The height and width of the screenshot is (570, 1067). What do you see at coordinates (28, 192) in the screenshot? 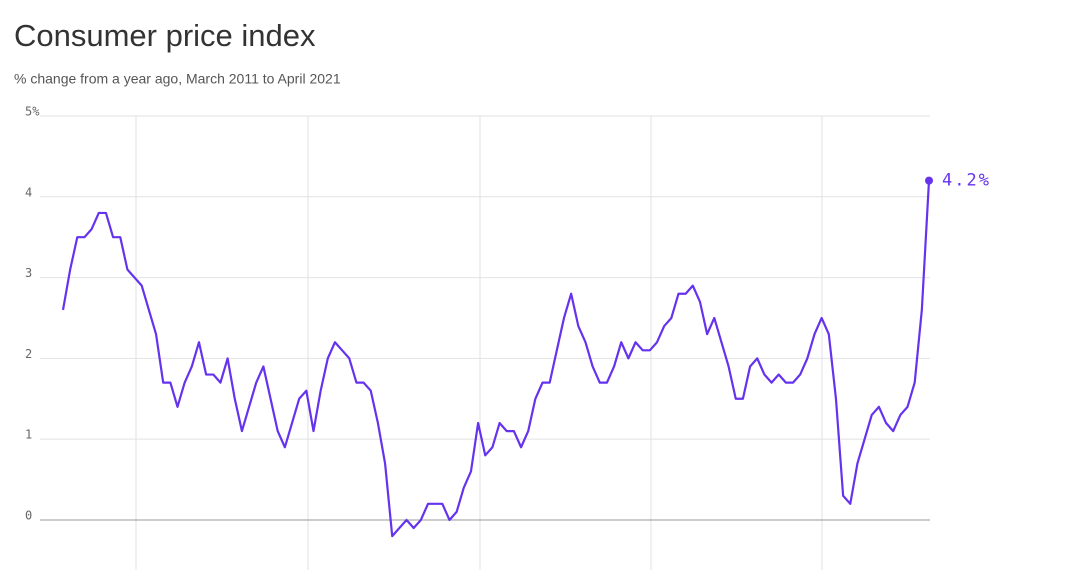
I see `y-tick-label: 4` at bounding box center [28, 192].